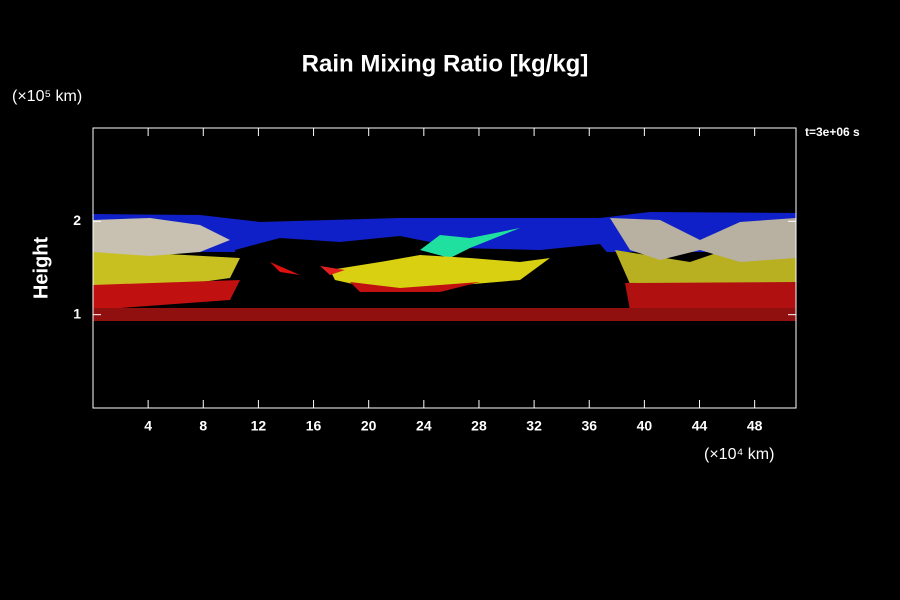 The height and width of the screenshot is (600, 900). I want to click on x-tick-label: 24, so click(424, 426).